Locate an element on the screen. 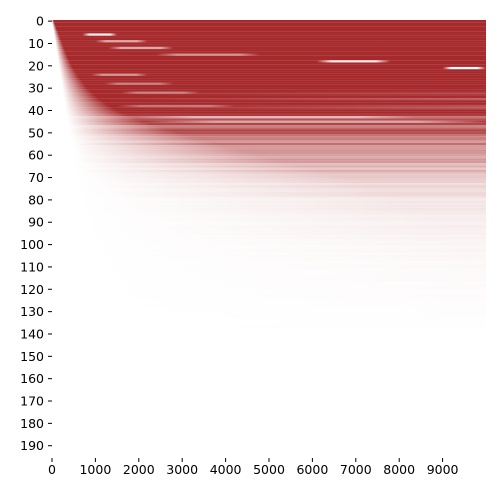  y-tick-label: 110 is located at coordinates (32, 266).